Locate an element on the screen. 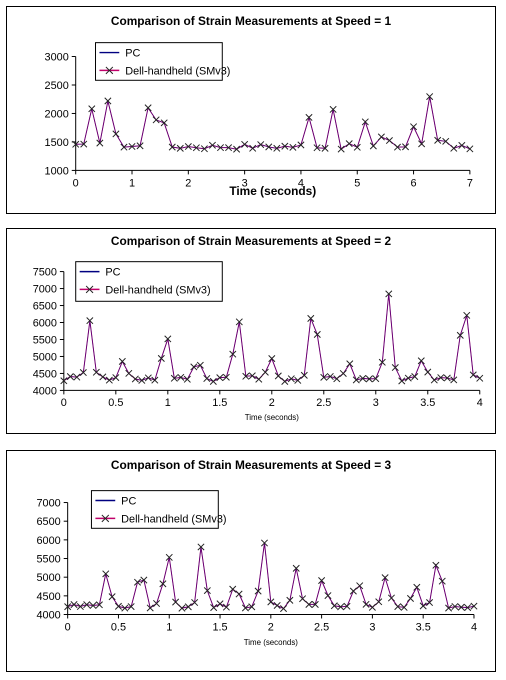 This screenshot has height=680, width=506. legend-pc-label: PC is located at coordinates (132, 54).